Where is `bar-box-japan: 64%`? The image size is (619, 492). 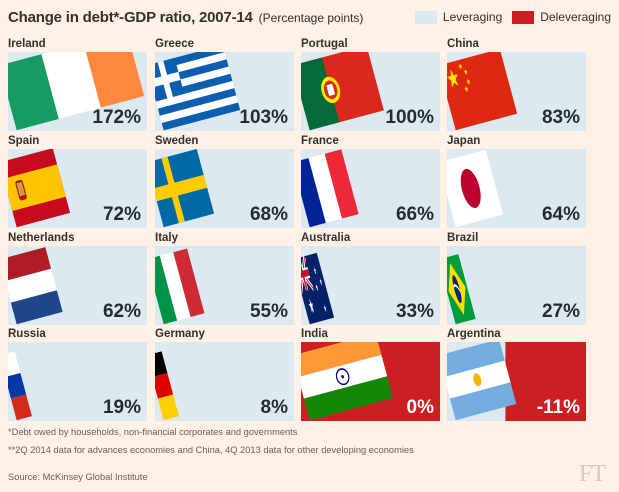 bar-box-japan: 64% is located at coordinates (516, 188).